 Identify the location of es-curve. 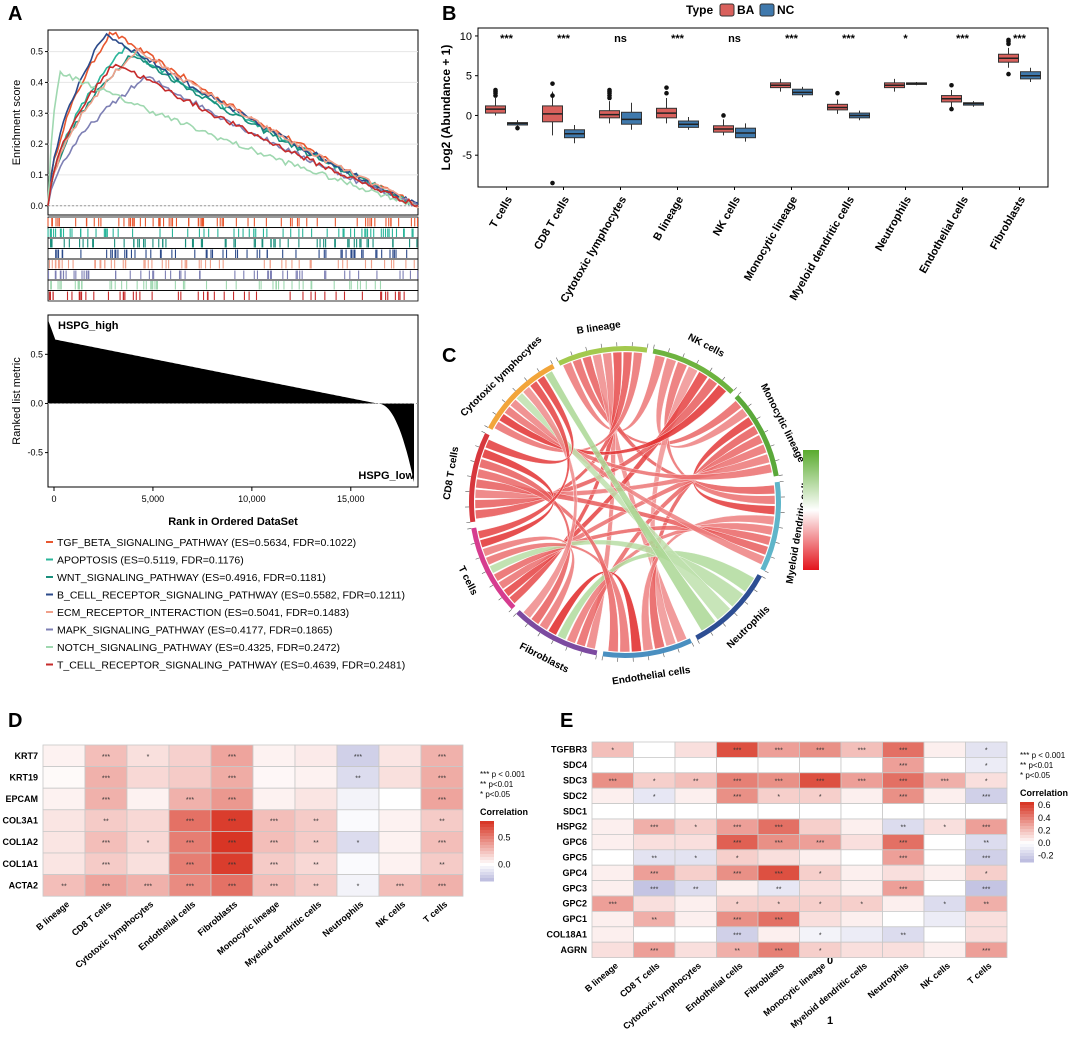
(233, 132).